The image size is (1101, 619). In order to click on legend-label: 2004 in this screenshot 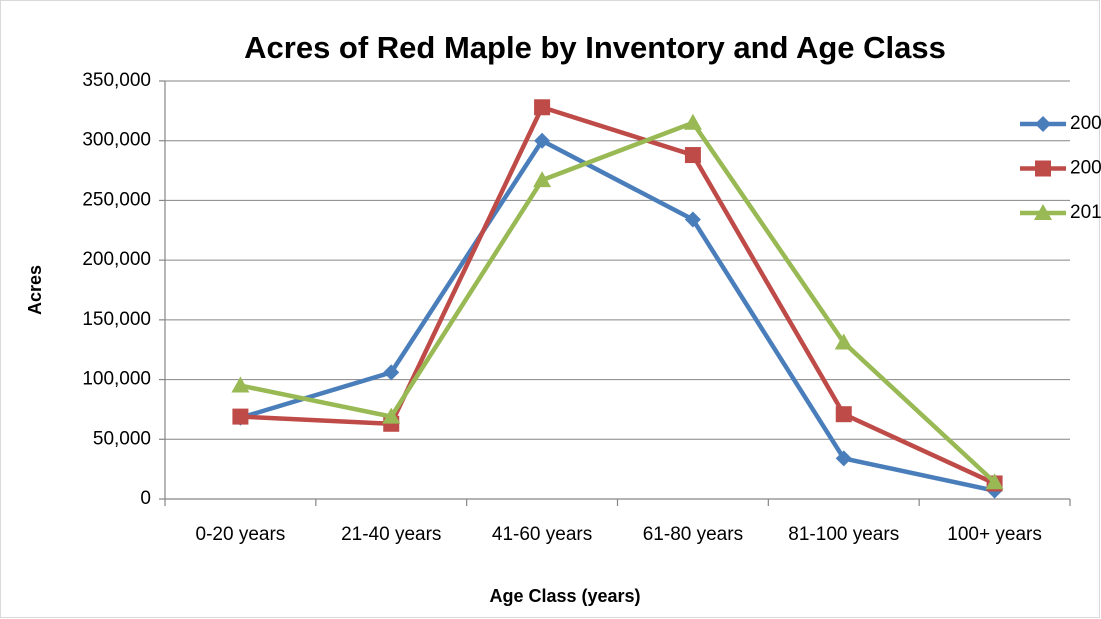, I will do `click(1085, 123)`.